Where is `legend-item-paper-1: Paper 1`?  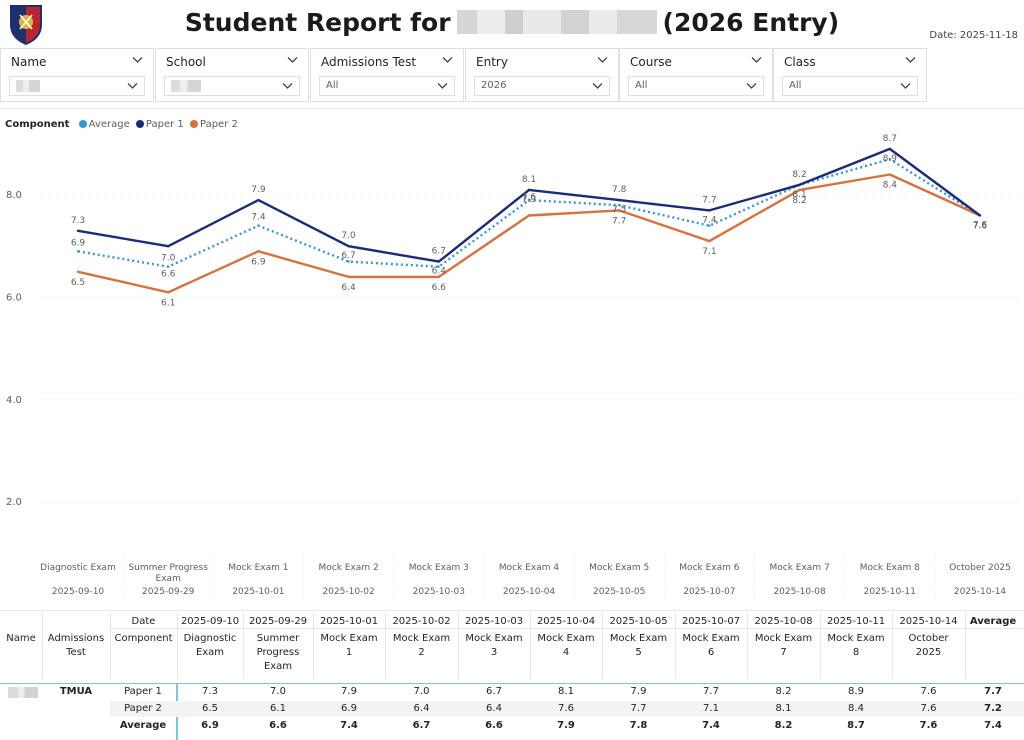 legend-item-paper-1: Paper 1 is located at coordinates (158, 124).